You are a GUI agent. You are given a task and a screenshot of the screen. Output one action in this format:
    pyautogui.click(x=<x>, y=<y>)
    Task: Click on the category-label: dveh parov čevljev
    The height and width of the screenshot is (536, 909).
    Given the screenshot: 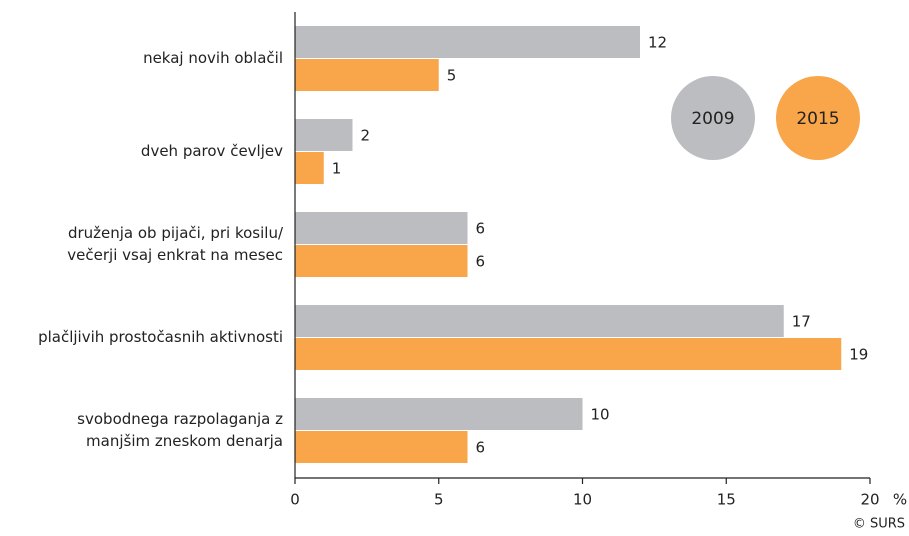 What is the action you would take?
    pyautogui.click(x=211, y=151)
    